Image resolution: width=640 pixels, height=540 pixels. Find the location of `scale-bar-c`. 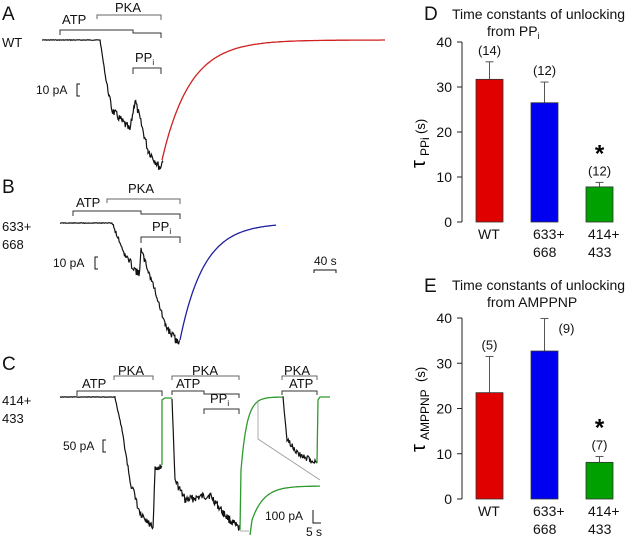

scale-bar-c is located at coordinates (104, 446).